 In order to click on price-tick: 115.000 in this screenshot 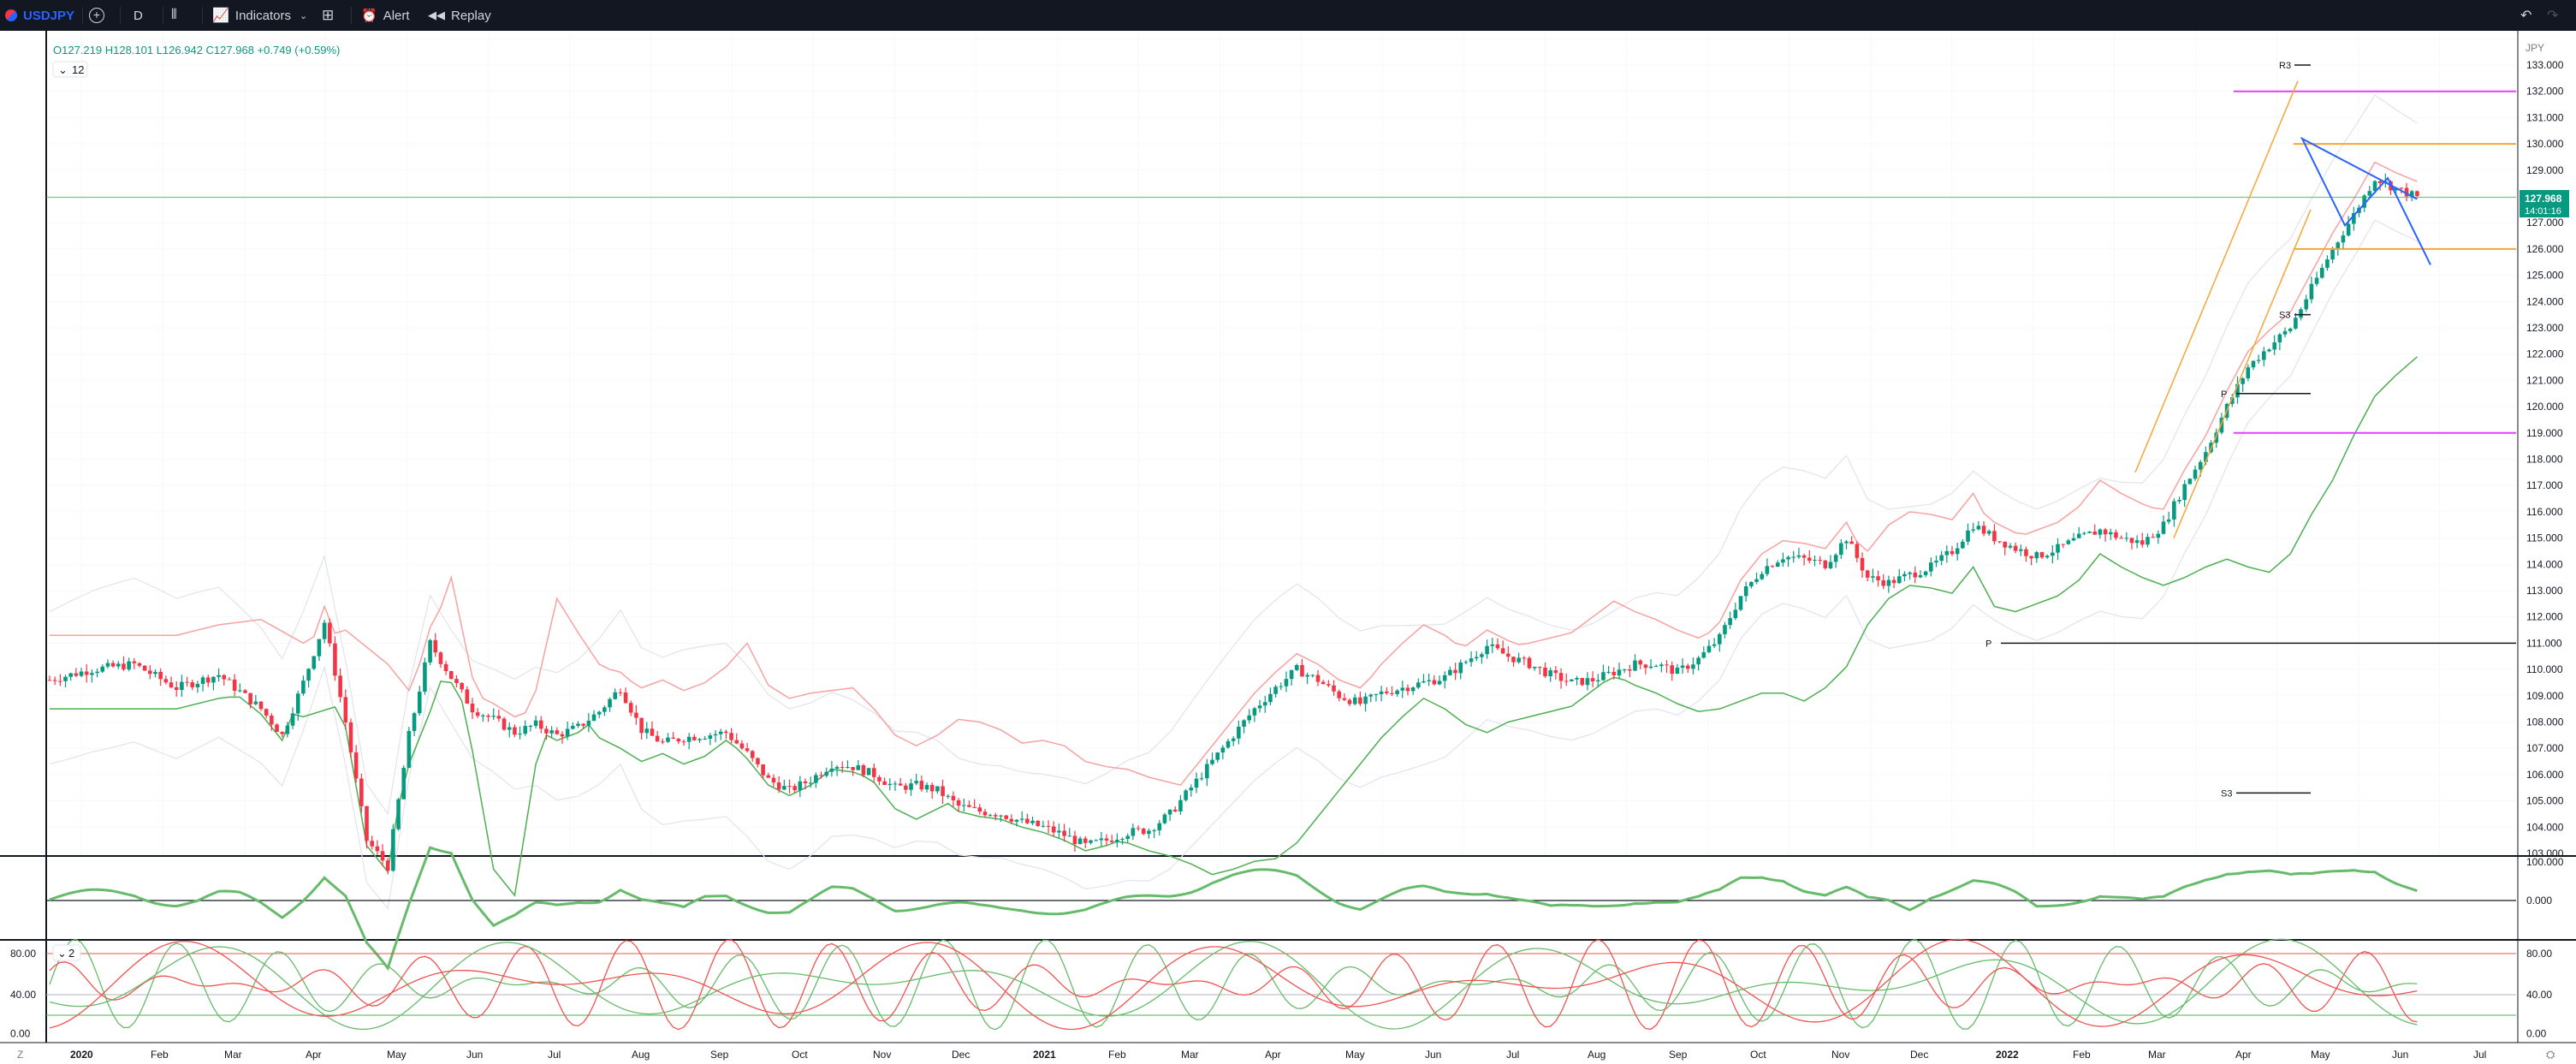, I will do `click(2544, 538)`.